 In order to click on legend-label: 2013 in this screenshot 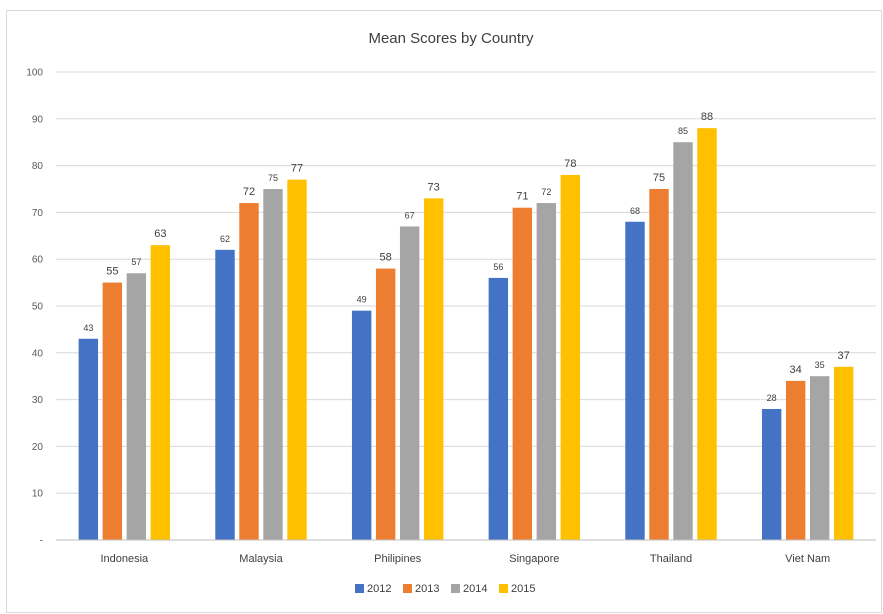, I will do `click(427, 589)`.